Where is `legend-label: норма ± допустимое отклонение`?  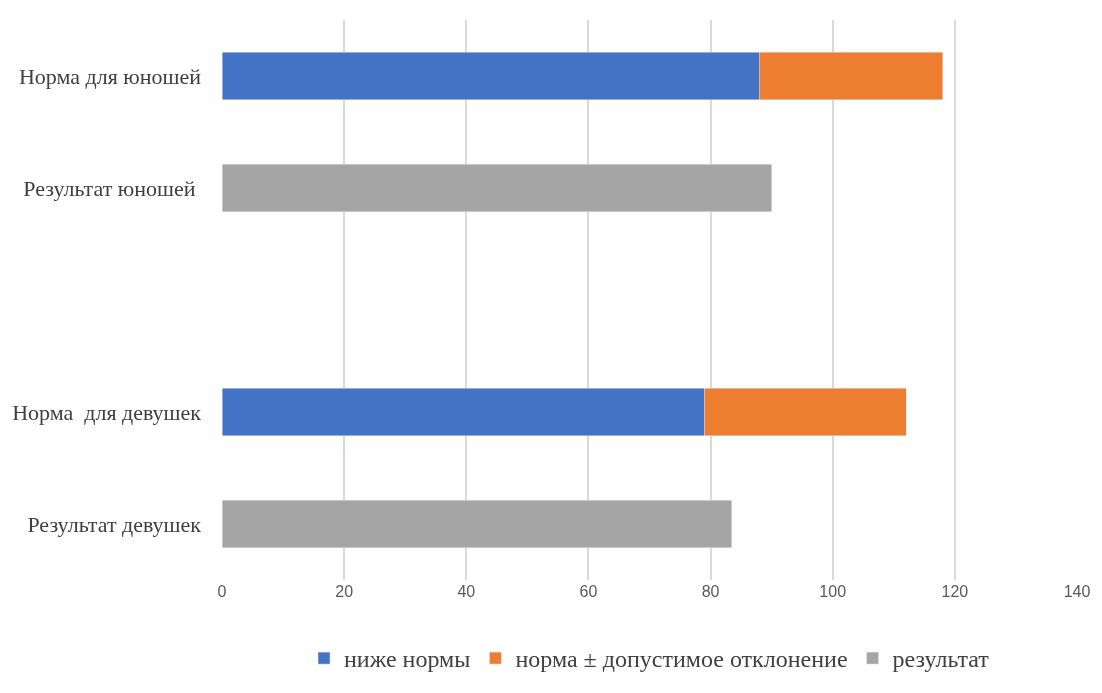 legend-label: норма ± допустимое отклонение is located at coordinates (681, 659).